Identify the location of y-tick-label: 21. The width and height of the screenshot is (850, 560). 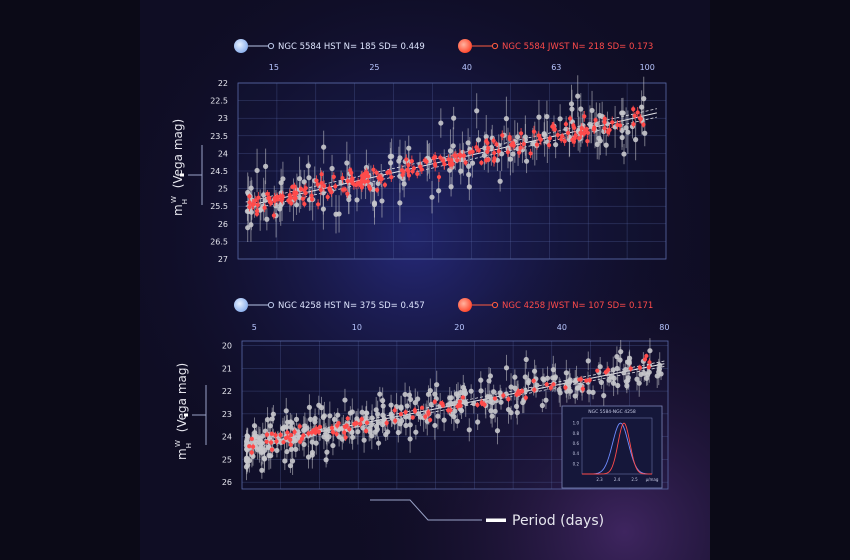
(227, 368).